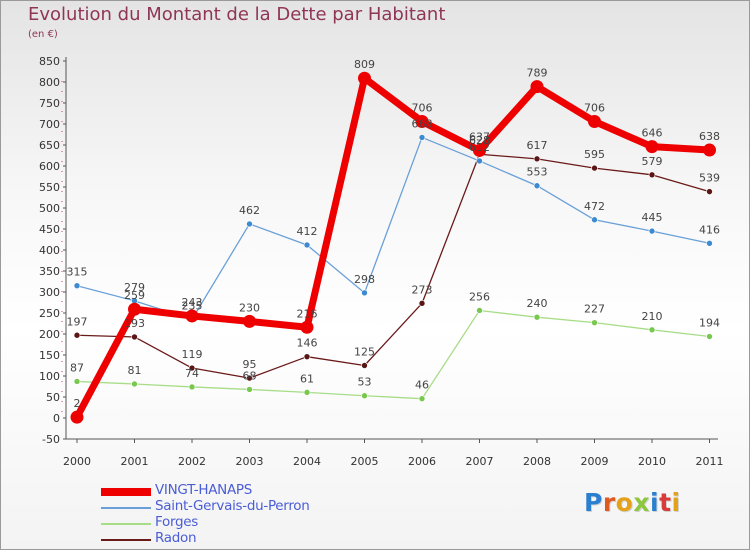 Image resolution: width=750 pixels, height=551 pixels. Describe the element at coordinates (307, 343) in the screenshot. I see `data-label: 146` at that location.